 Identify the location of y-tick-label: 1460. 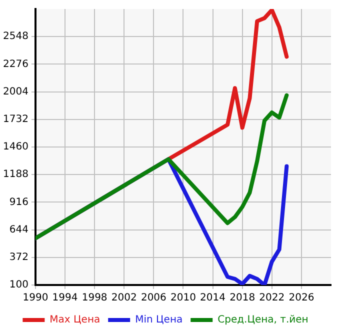
(15, 147).